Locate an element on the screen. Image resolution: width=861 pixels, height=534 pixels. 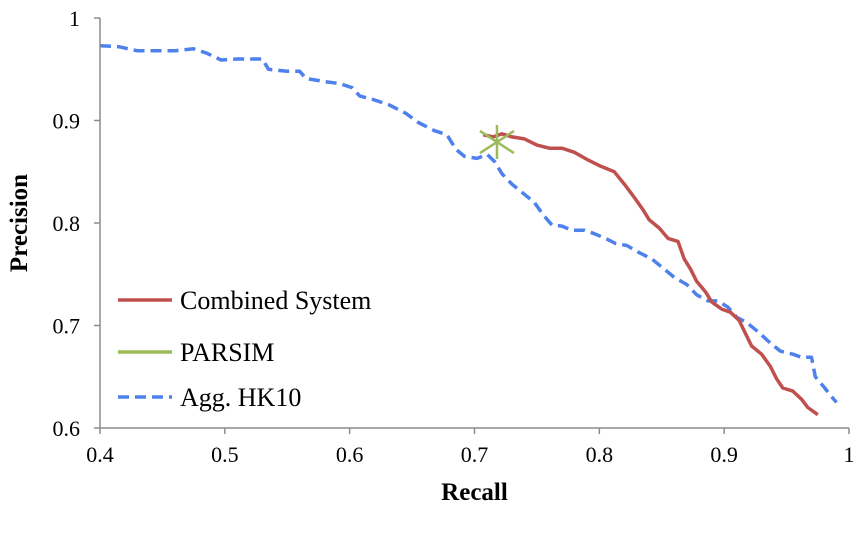
x-axis-ticks: 0.4 0.5 0.6 0.7 0.8 0.9 1 is located at coordinates (470, 447).